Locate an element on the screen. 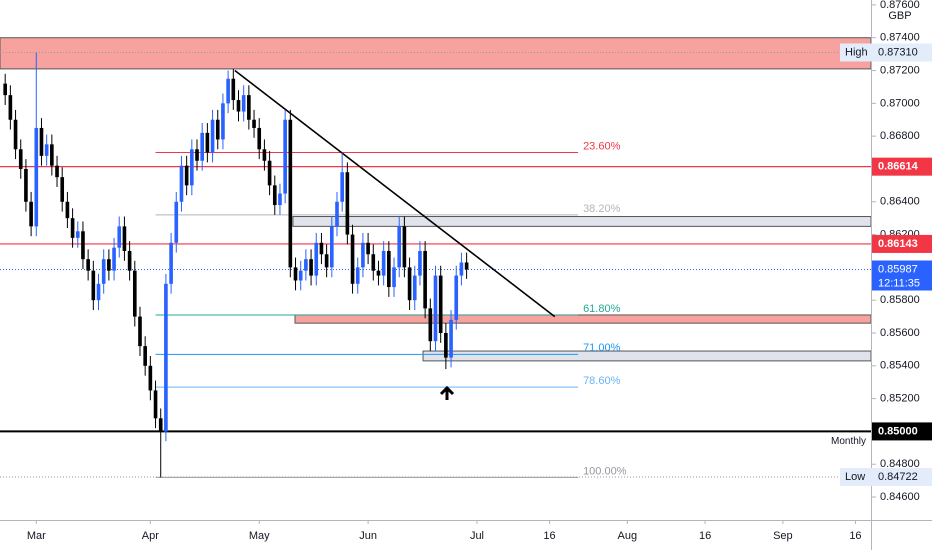 The height and width of the screenshot is (550, 932). fib-label: 61.80% is located at coordinates (602, 309).